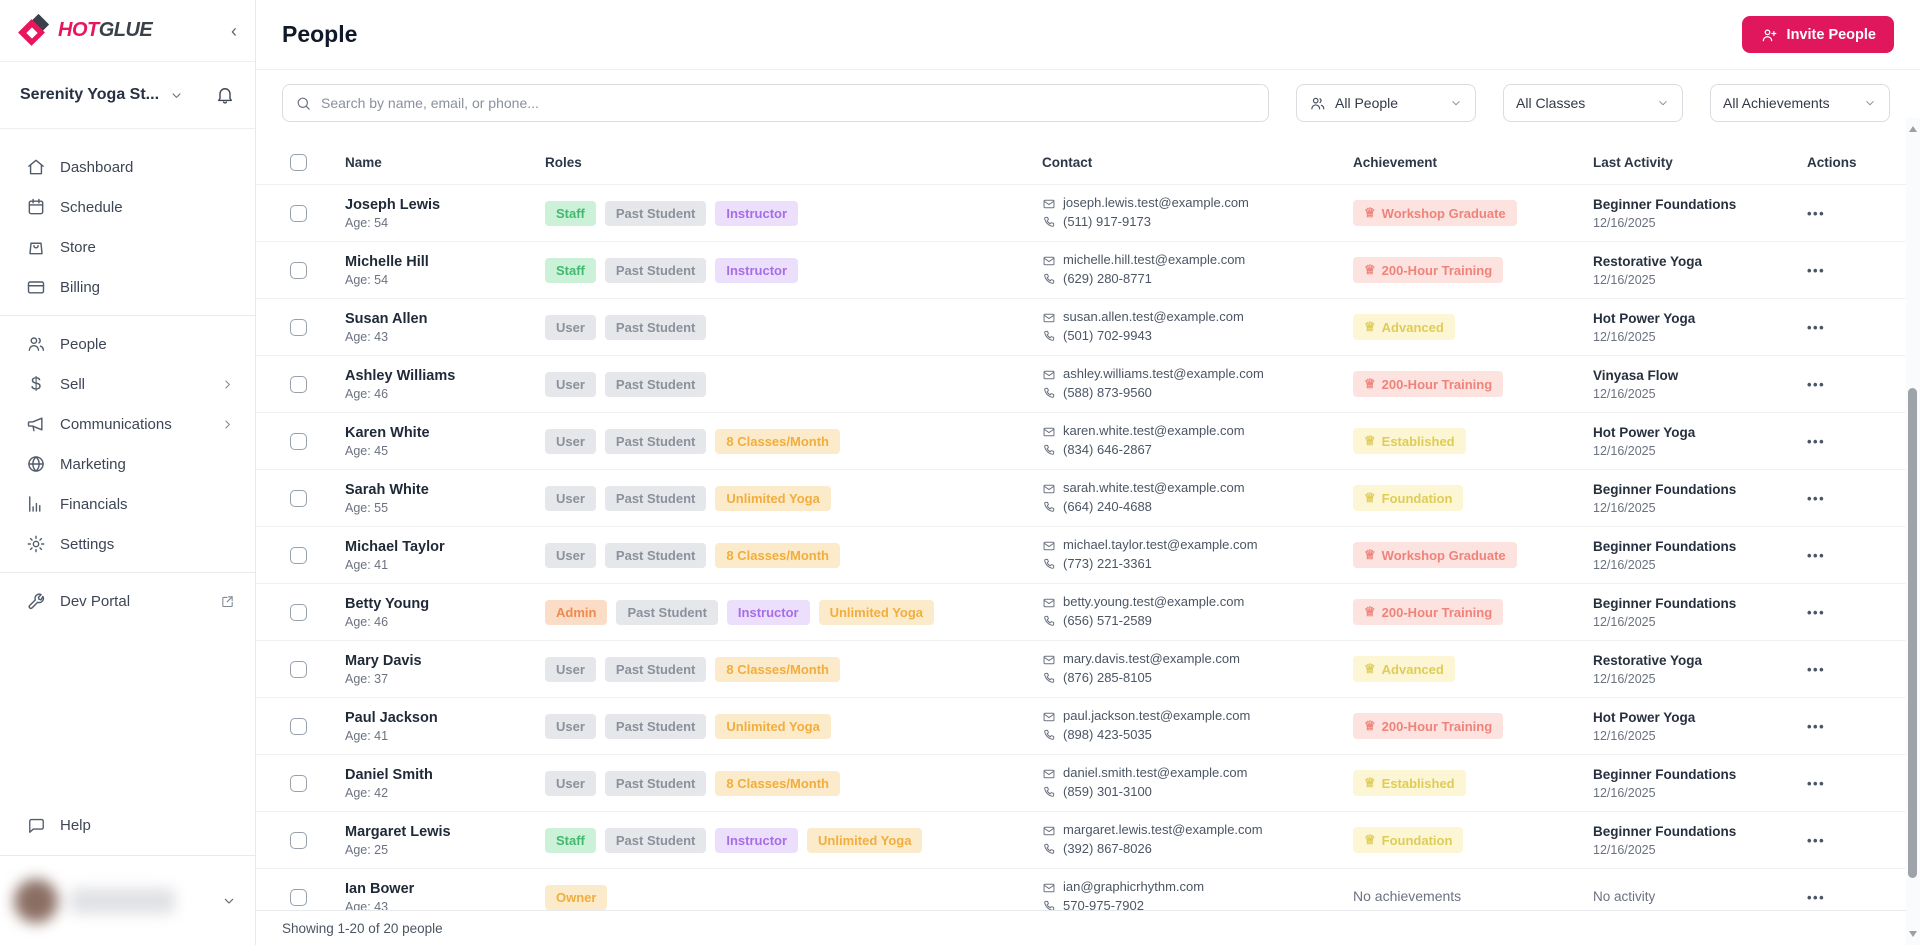 This screenshot has width=1920, height=945. What do you see at coordinates (127, 900) in the screenshot?
I see `user-profile-menu` at bounding box center [127, 900].